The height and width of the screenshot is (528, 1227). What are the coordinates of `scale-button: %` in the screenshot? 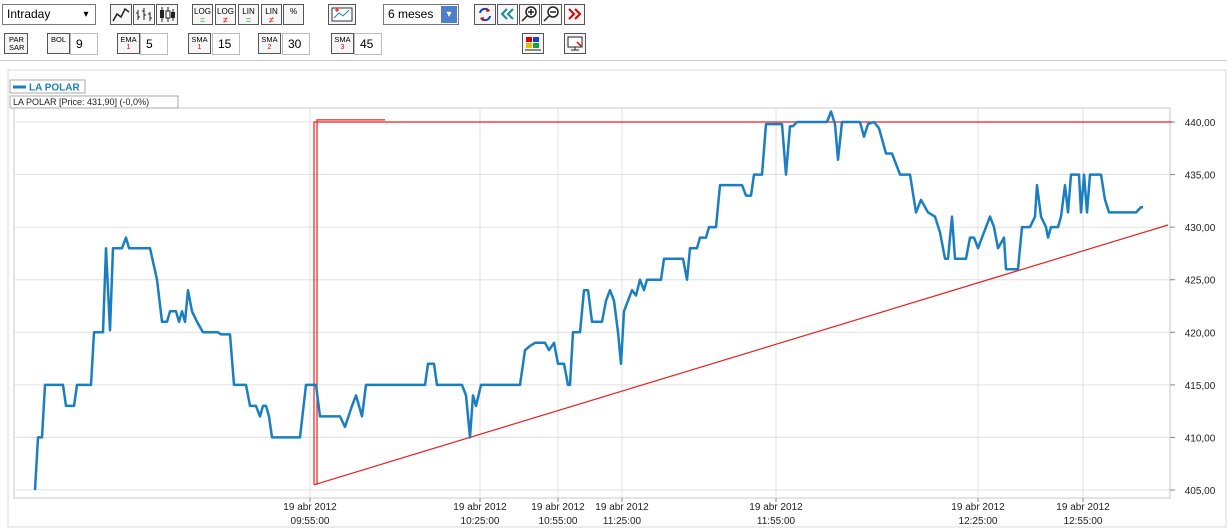 It's located at (293, 14).